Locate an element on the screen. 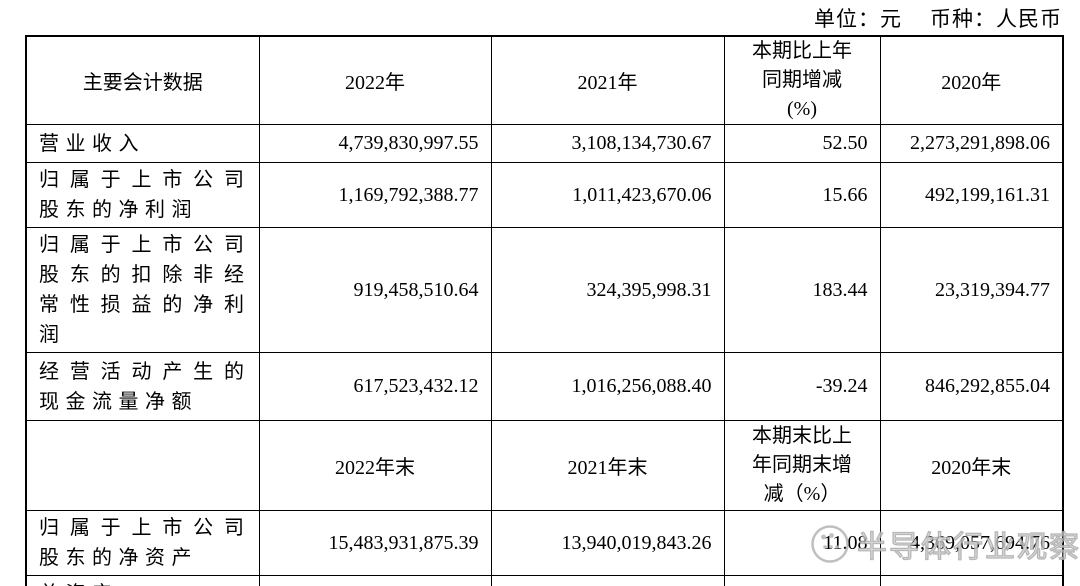 The image size is (1080, 586). header-cell-label: 主要会计数据 is located at coordinates (142, 80).